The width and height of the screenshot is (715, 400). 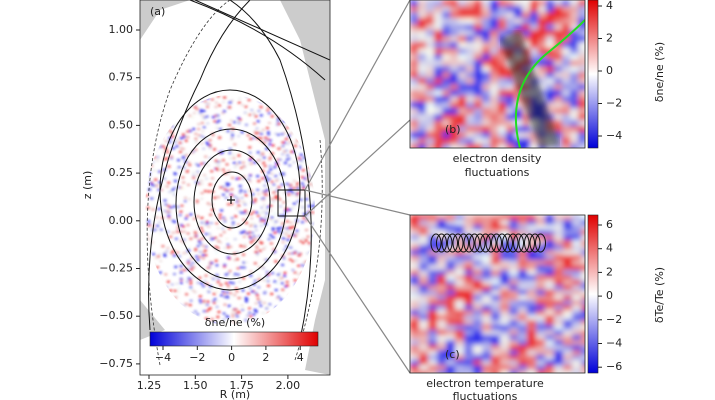 I want to click on colorbar, so click(x=234, y=339).